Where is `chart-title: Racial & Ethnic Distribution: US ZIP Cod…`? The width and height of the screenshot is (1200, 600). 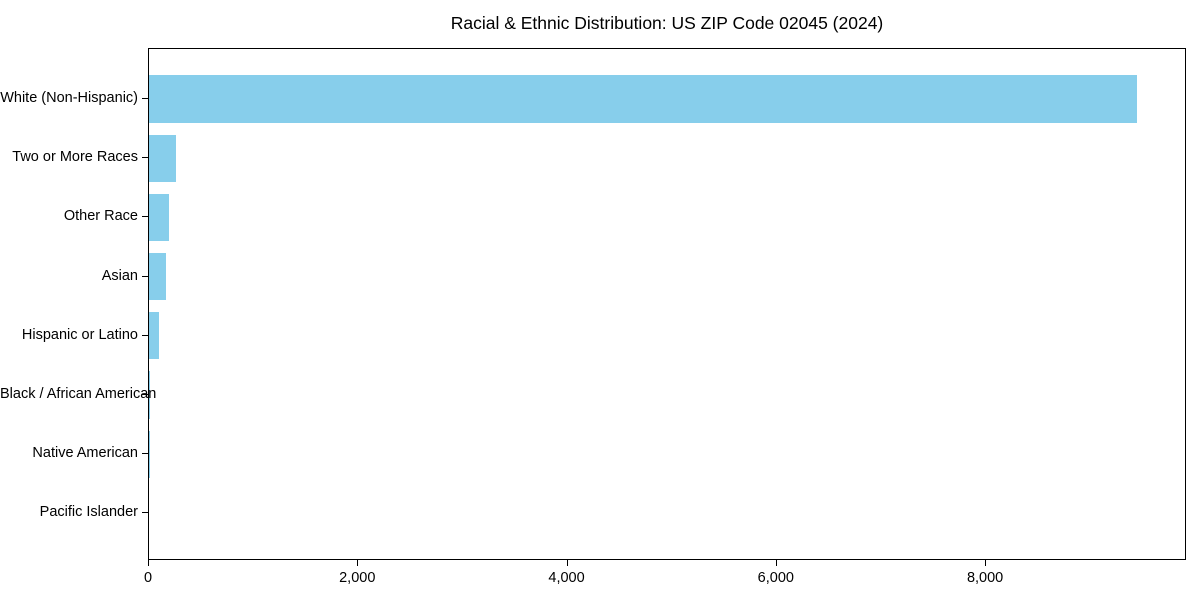 chart-title: Racial & Ethnic Distribution: US ZIP Cod… is located at coordinates (667, 23).